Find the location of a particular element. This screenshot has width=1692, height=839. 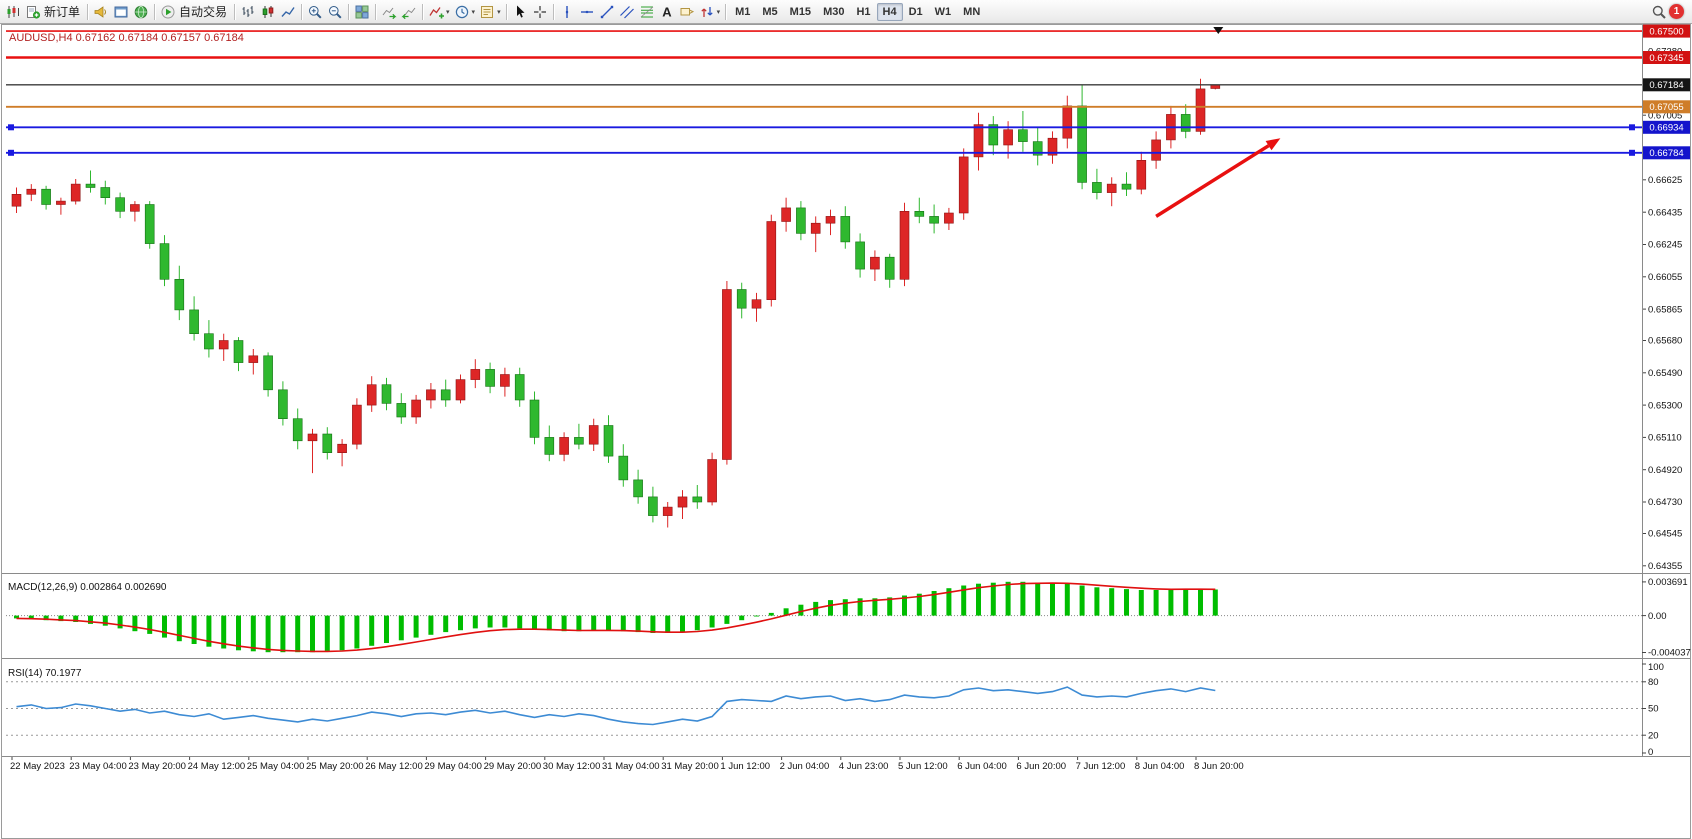

svg-text: 23 May 04:00 is located at coordinates (98, 766).